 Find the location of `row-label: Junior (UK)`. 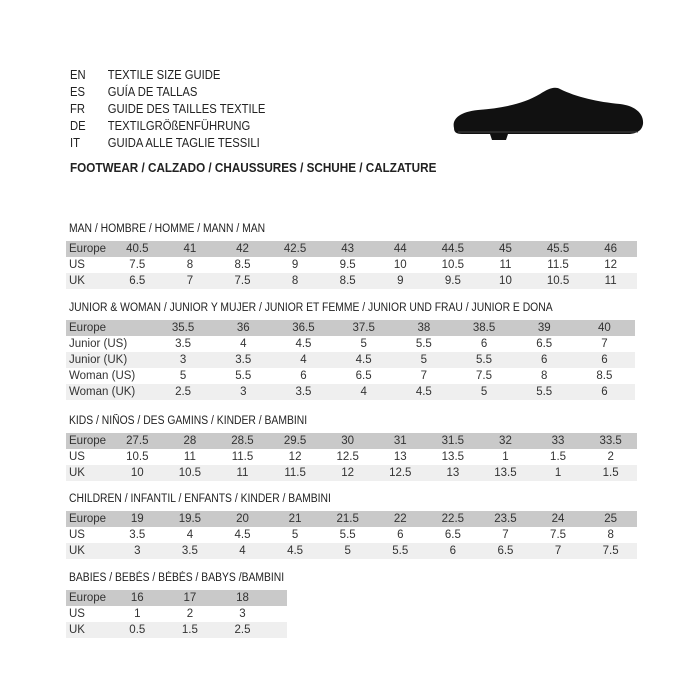

row-label: Junior (UK) is located at coordinates (98, 360).